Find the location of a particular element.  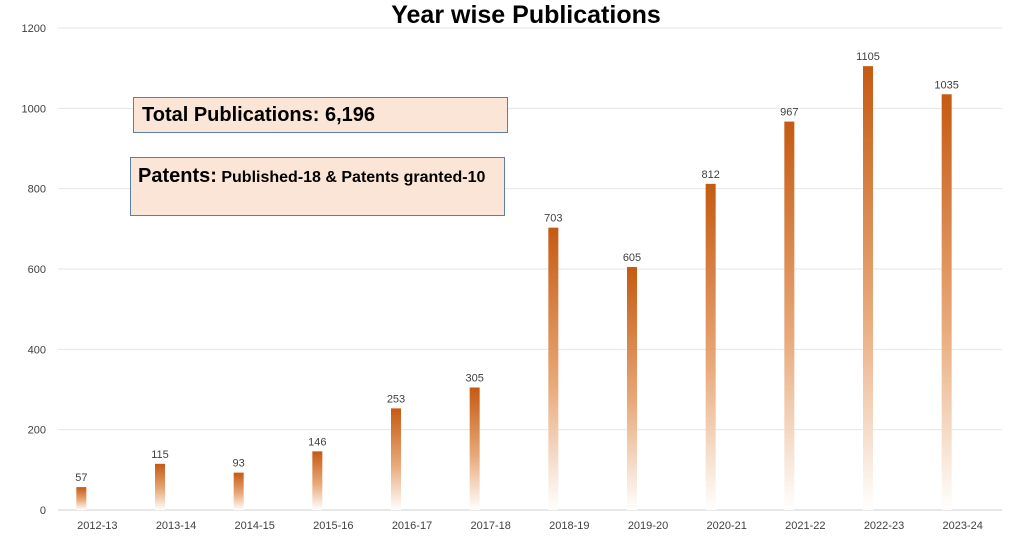

total-publications-box: Total Publications: 6,196 is located at coordinates (320, 115).